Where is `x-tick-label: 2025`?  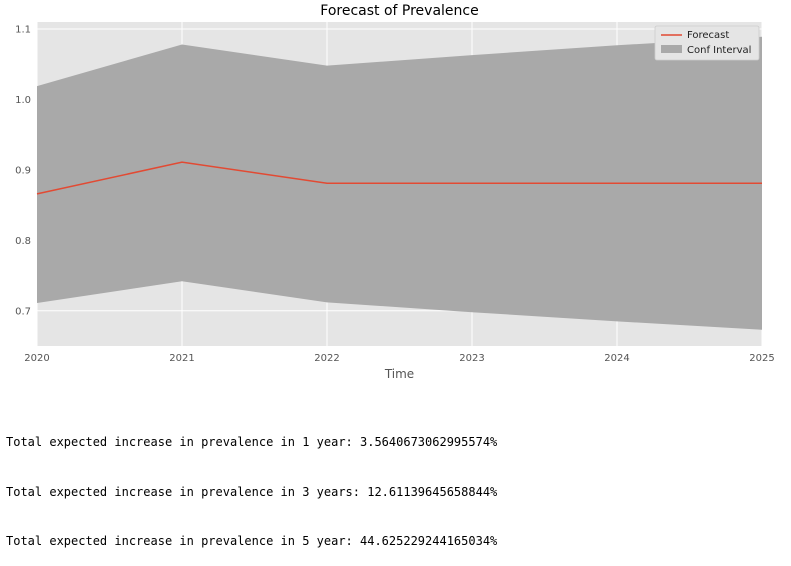
x-tick-label: 2025 is located at coordinates (761, 358).